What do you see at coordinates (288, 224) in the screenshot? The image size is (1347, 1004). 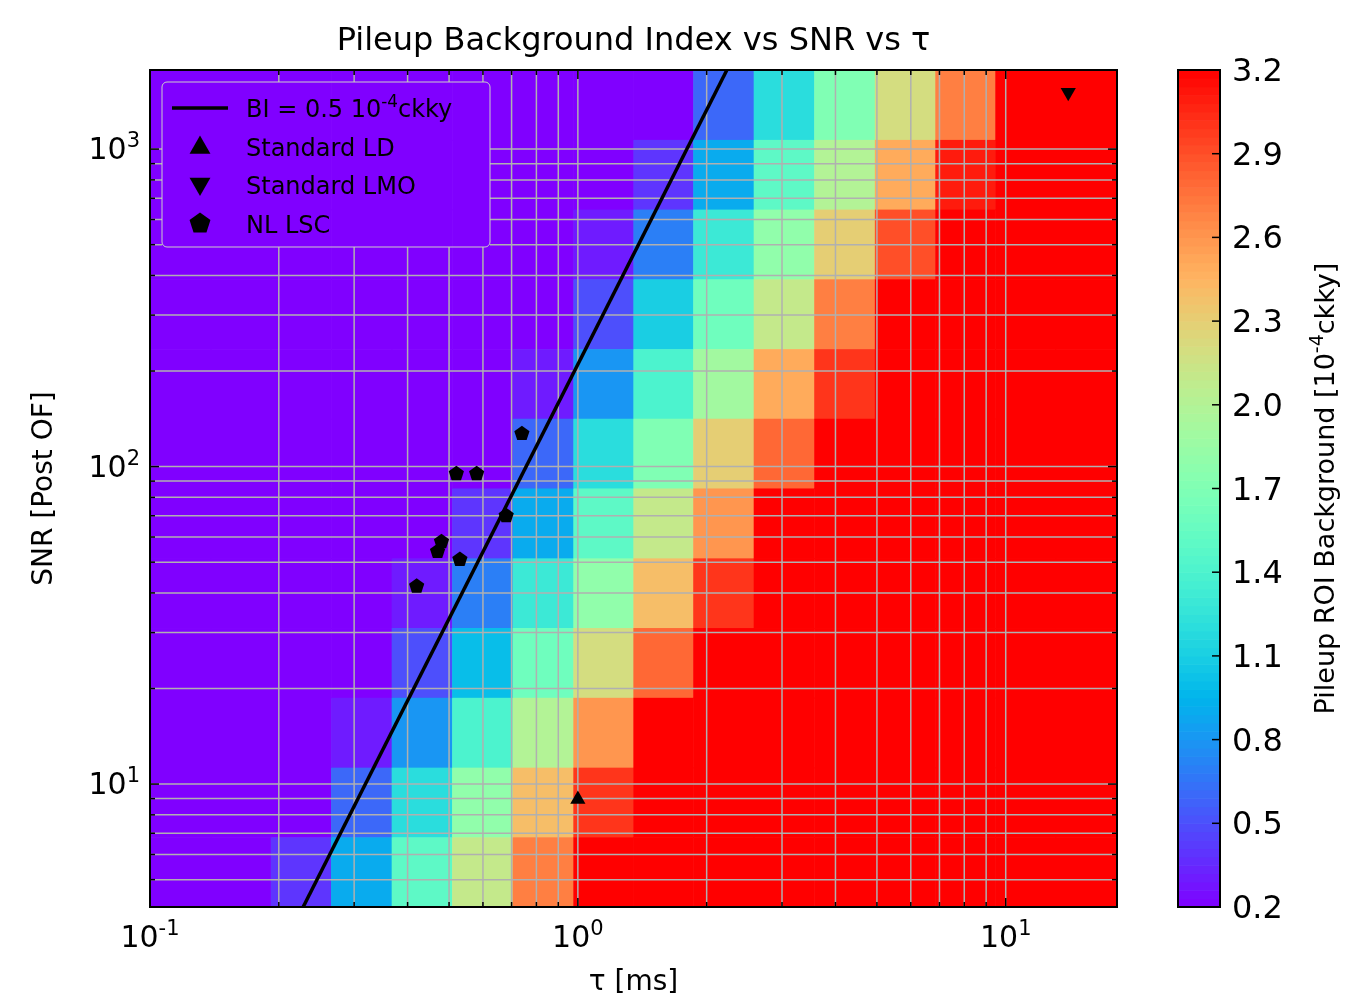 I see `legend-label: NL LSC` at bounding box center [288, 224].